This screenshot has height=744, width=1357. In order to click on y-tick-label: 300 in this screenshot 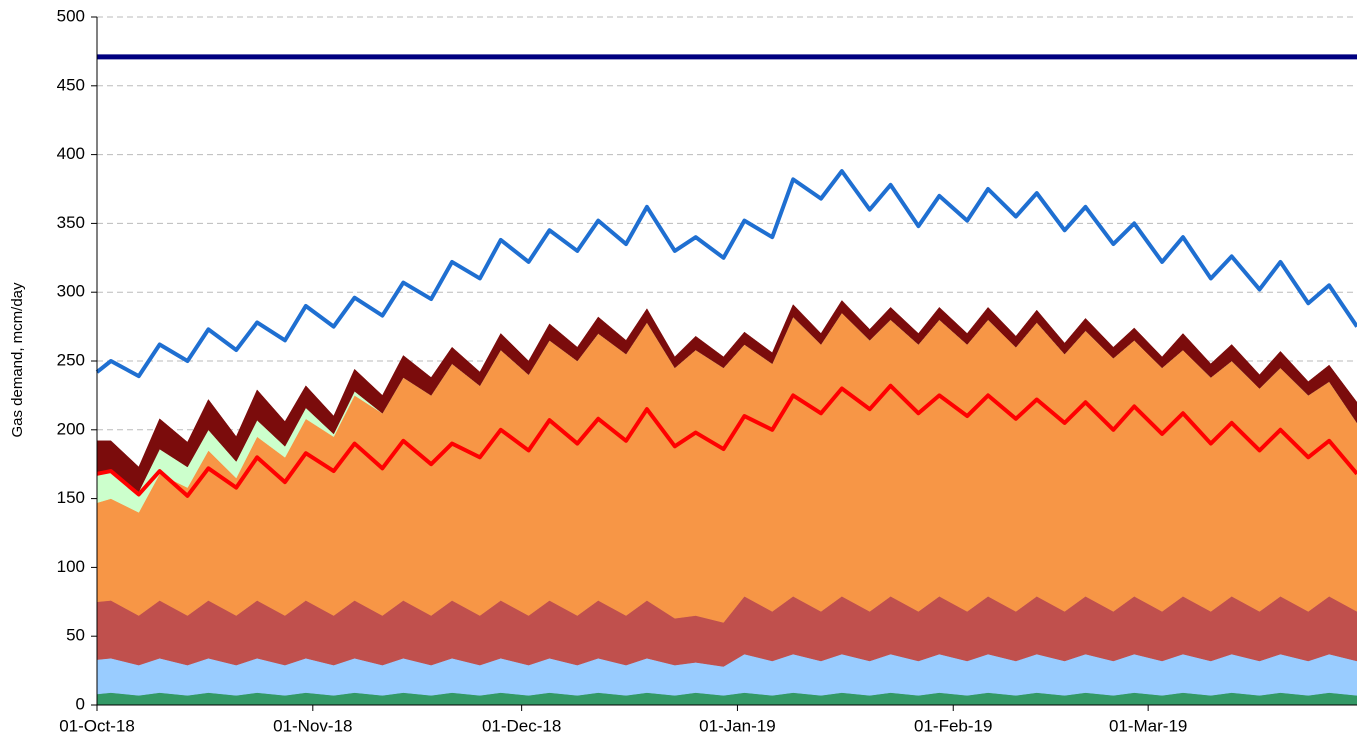, I will do `click(71, 291)`.